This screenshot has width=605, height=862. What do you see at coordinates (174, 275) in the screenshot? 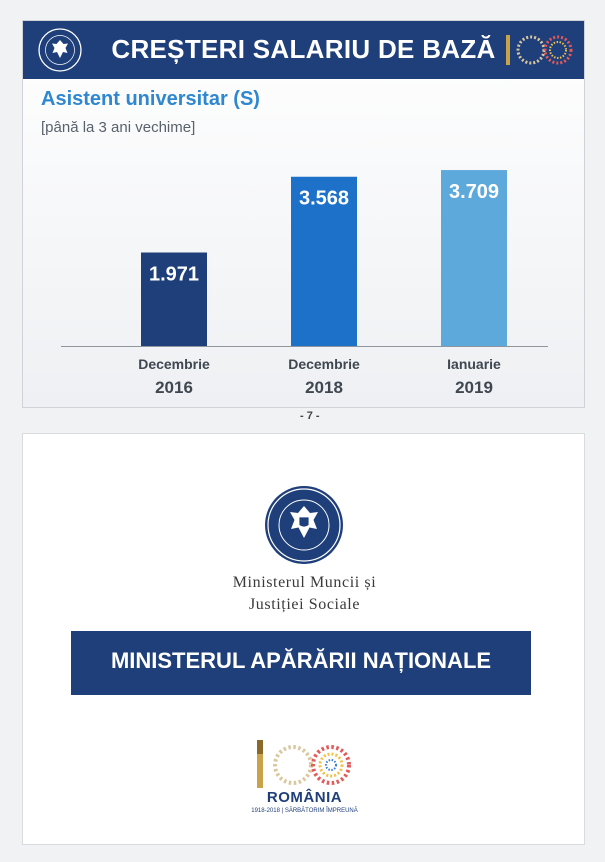
I see `data-label: 1.971` at bounding box center [174, 275].